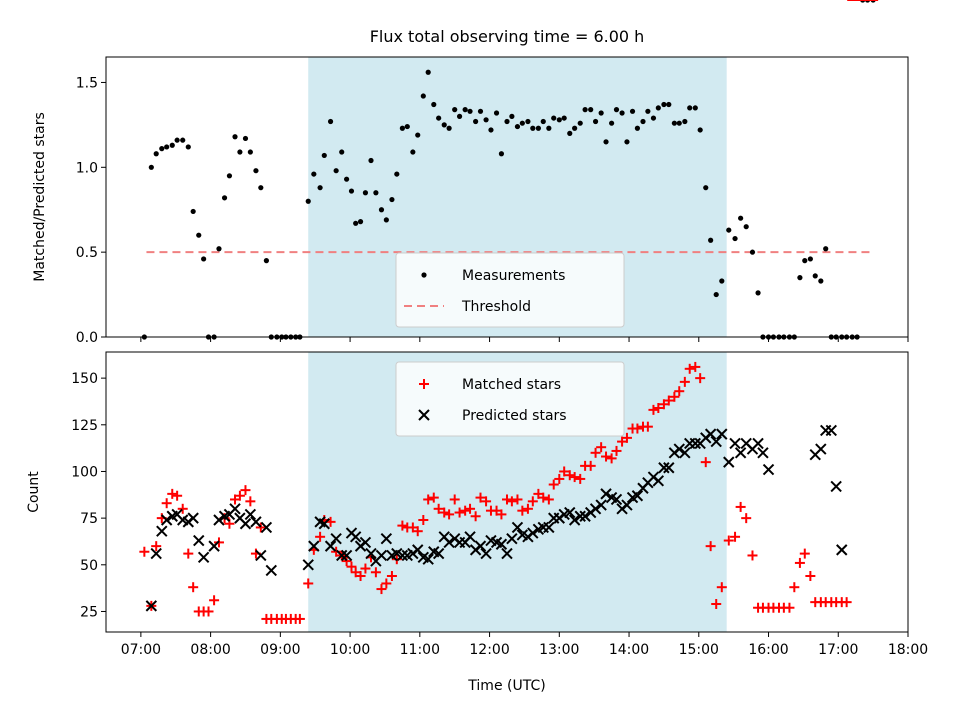  What do you see at coordinates (141, 650) in the screenshot?
I see `x-tick-label: 07:00` at bounding box center [141, 650].